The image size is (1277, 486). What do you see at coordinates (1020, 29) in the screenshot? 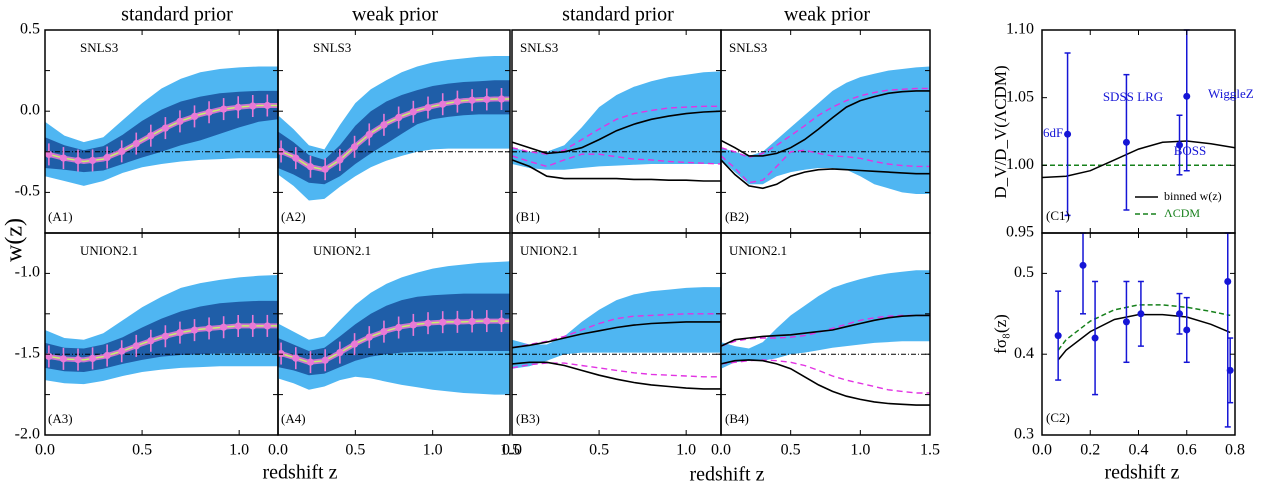
I see `y-tick-label: 1.10` at bounding box center [1020, 29].